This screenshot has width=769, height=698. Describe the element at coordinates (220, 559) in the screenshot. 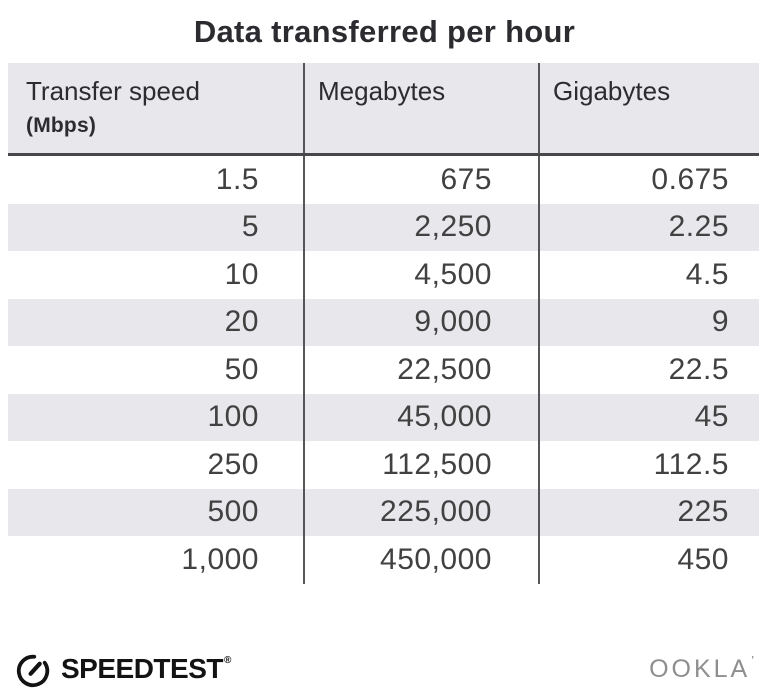

I see `table-cell: 1,000` at that location.